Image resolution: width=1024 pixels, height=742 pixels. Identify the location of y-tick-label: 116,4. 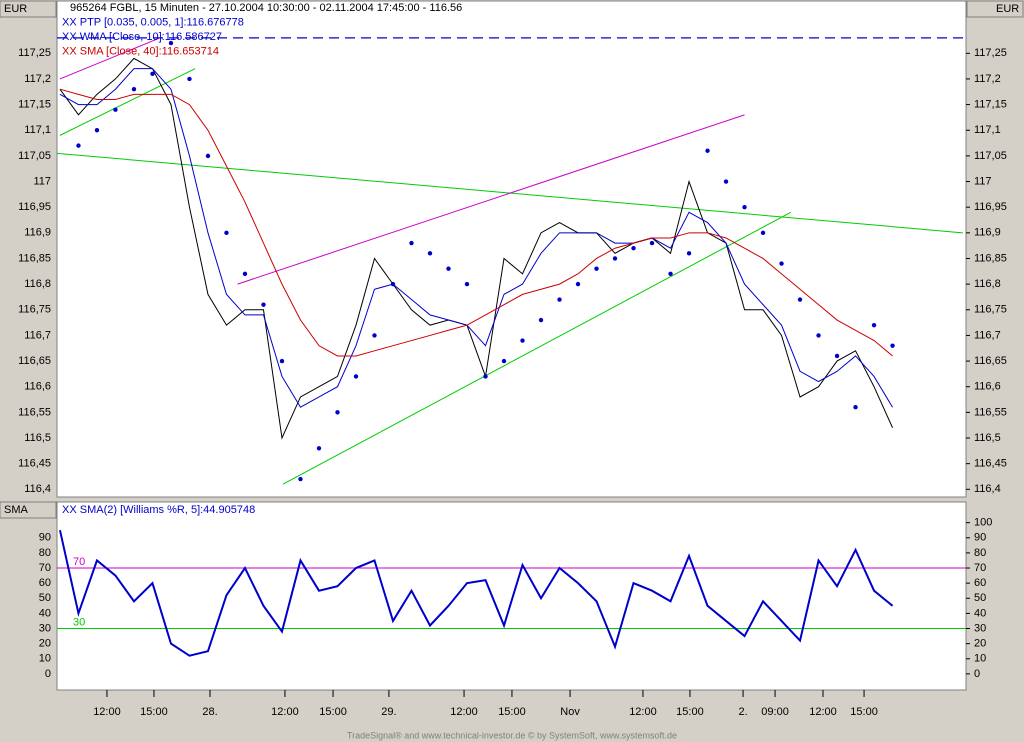
(37, 489).